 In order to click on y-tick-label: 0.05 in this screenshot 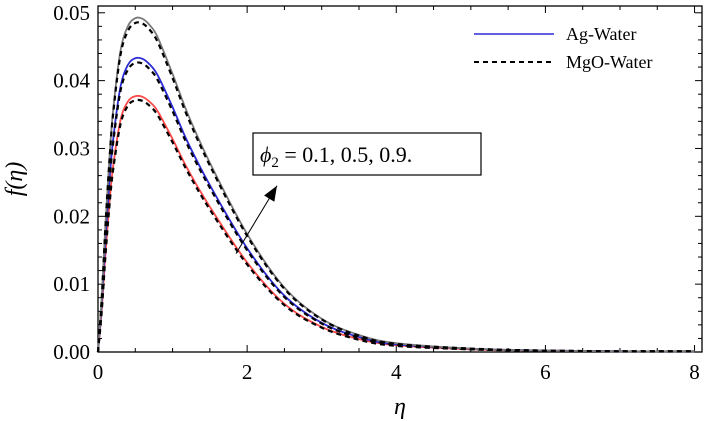, I will do `click(71, 13)`.